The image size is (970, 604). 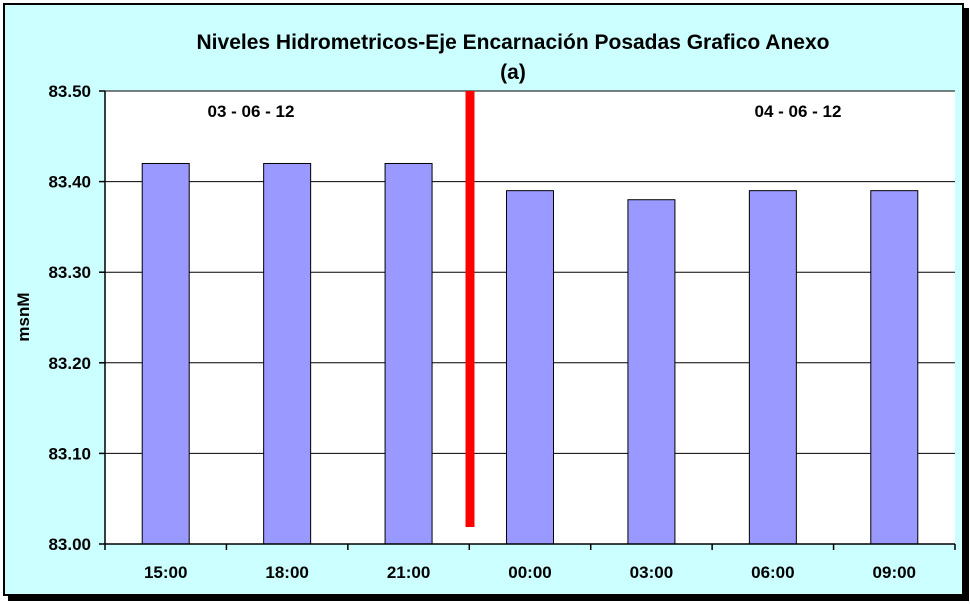 What do you see at coordinates (69, 182) in the screenshot?
I see `y-tick-label: 83.40` at bounding box center [69, 182].